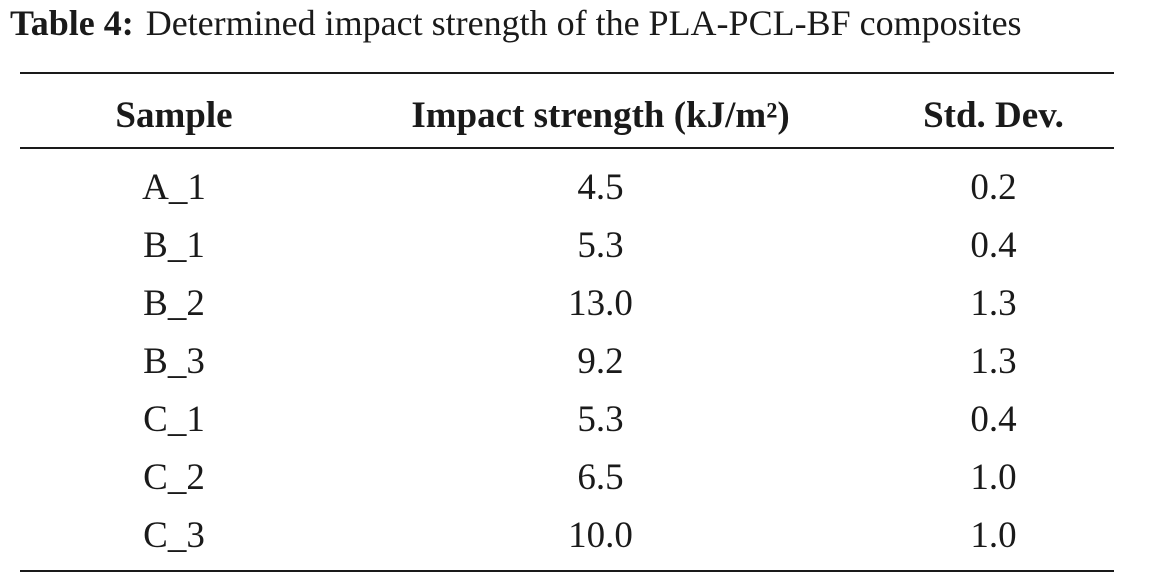 Image resolution: width=1161 pixels, height=575 pixels. What do you see at coordinates (567, 468) in the screenshot?
I see `table-row: C_2 6.5 1.0` at bounding box center [567, 468].